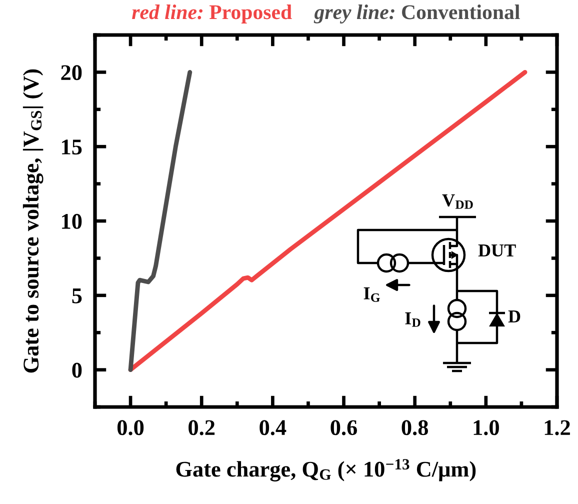 Image resolution: width=578 pixels, height=504 pixels. Describe the element at coordinates (415, 428) in the screenshot. I see `x-tick-label: 0.8` at that location.